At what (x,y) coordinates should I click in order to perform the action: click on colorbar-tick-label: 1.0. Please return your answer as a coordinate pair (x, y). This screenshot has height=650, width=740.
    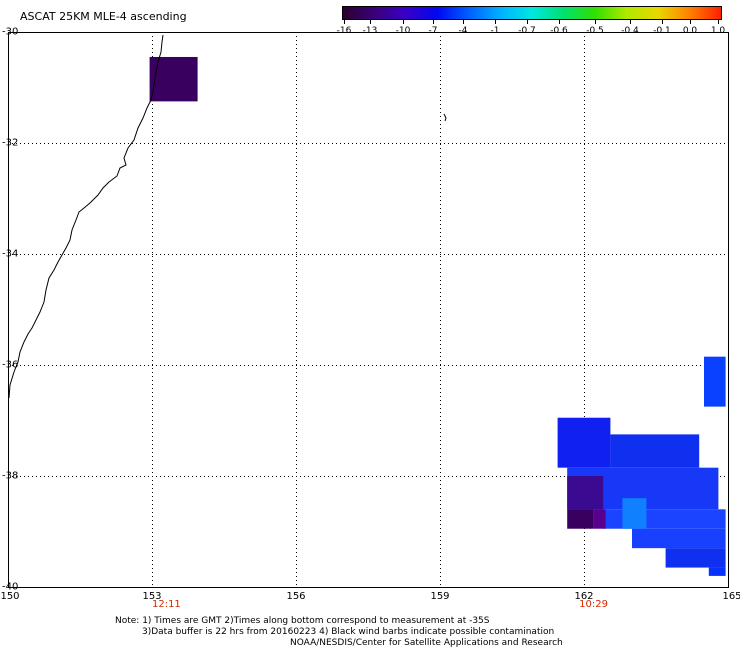
    Looking at the image, I should click on (718, 31).